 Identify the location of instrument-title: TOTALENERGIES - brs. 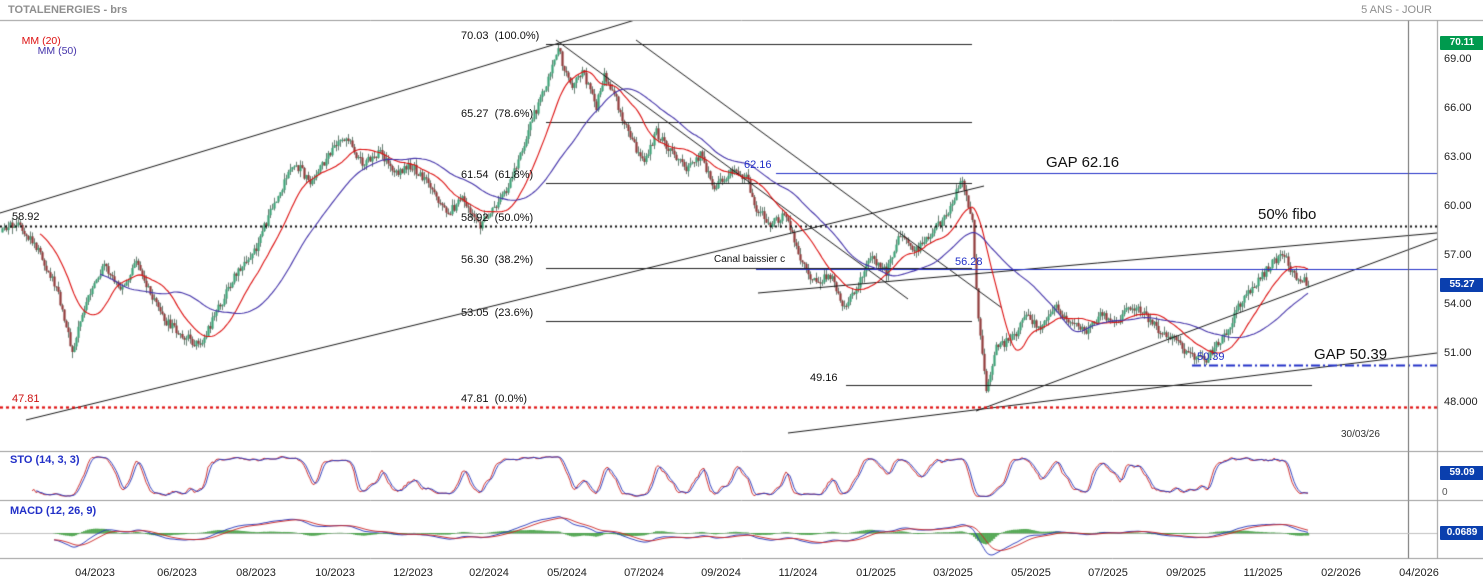
(68, 10).